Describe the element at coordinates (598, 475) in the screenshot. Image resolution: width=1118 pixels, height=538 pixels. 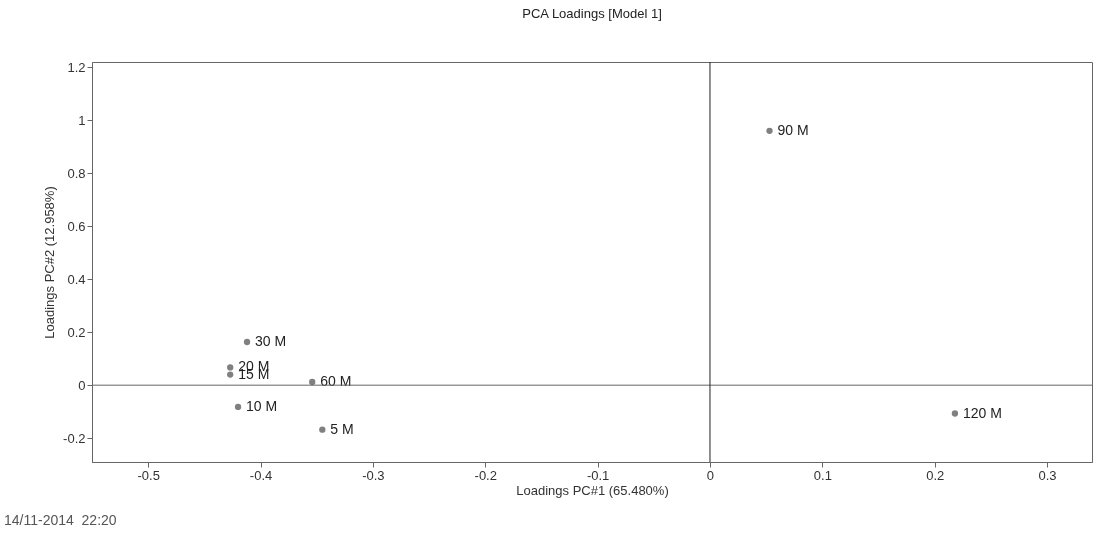
I see `x-tick-label: -0.1` at that location.